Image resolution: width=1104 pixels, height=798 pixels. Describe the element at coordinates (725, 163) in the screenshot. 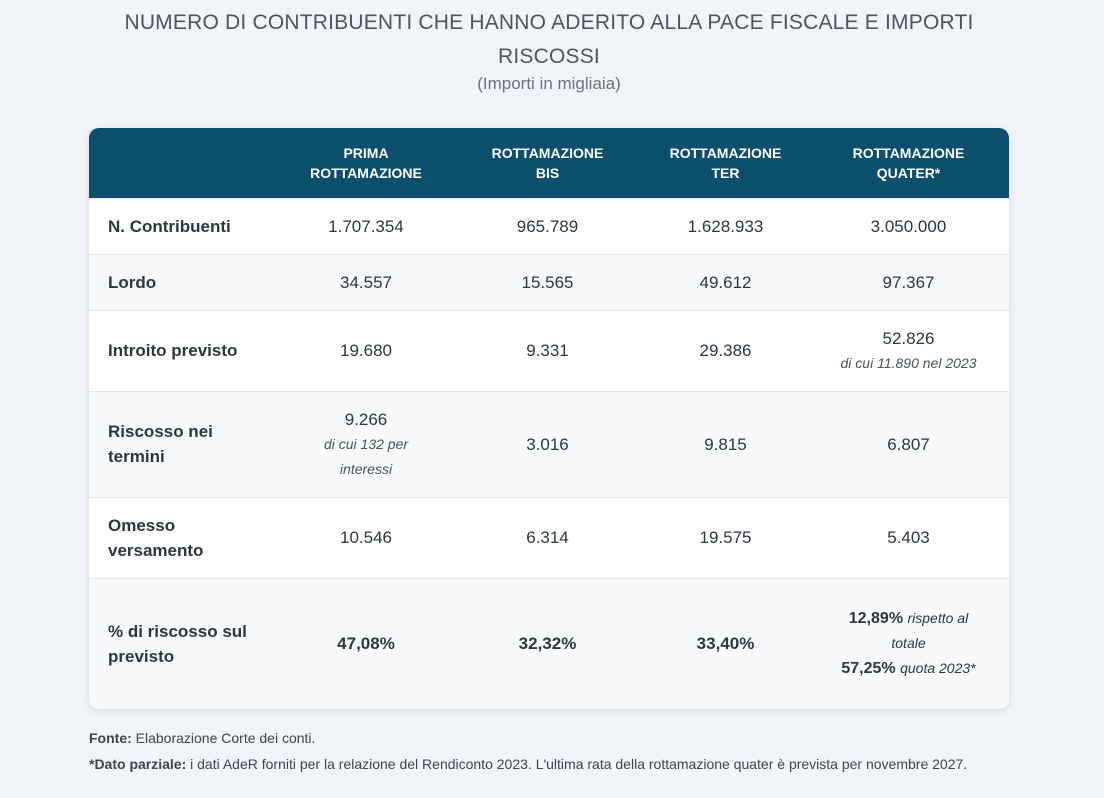

I see `header-ter: ROTTAMAZIONE TER` at that location.